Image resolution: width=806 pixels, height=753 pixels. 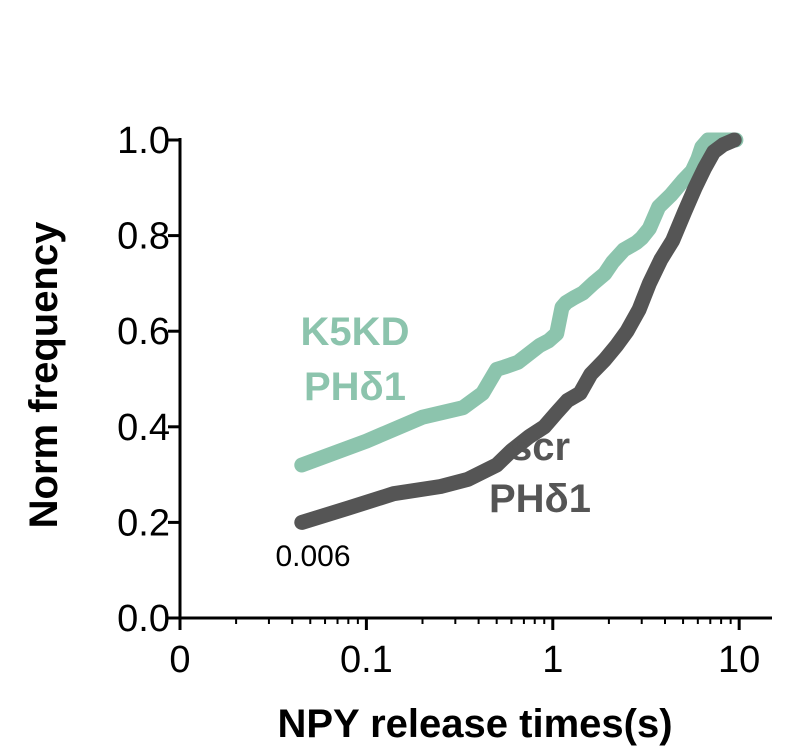 What do you see at coordinates (44, 374) in the screenshot?
I see `y-axis-title: Norm frequency` at bounding box center [44, 374].